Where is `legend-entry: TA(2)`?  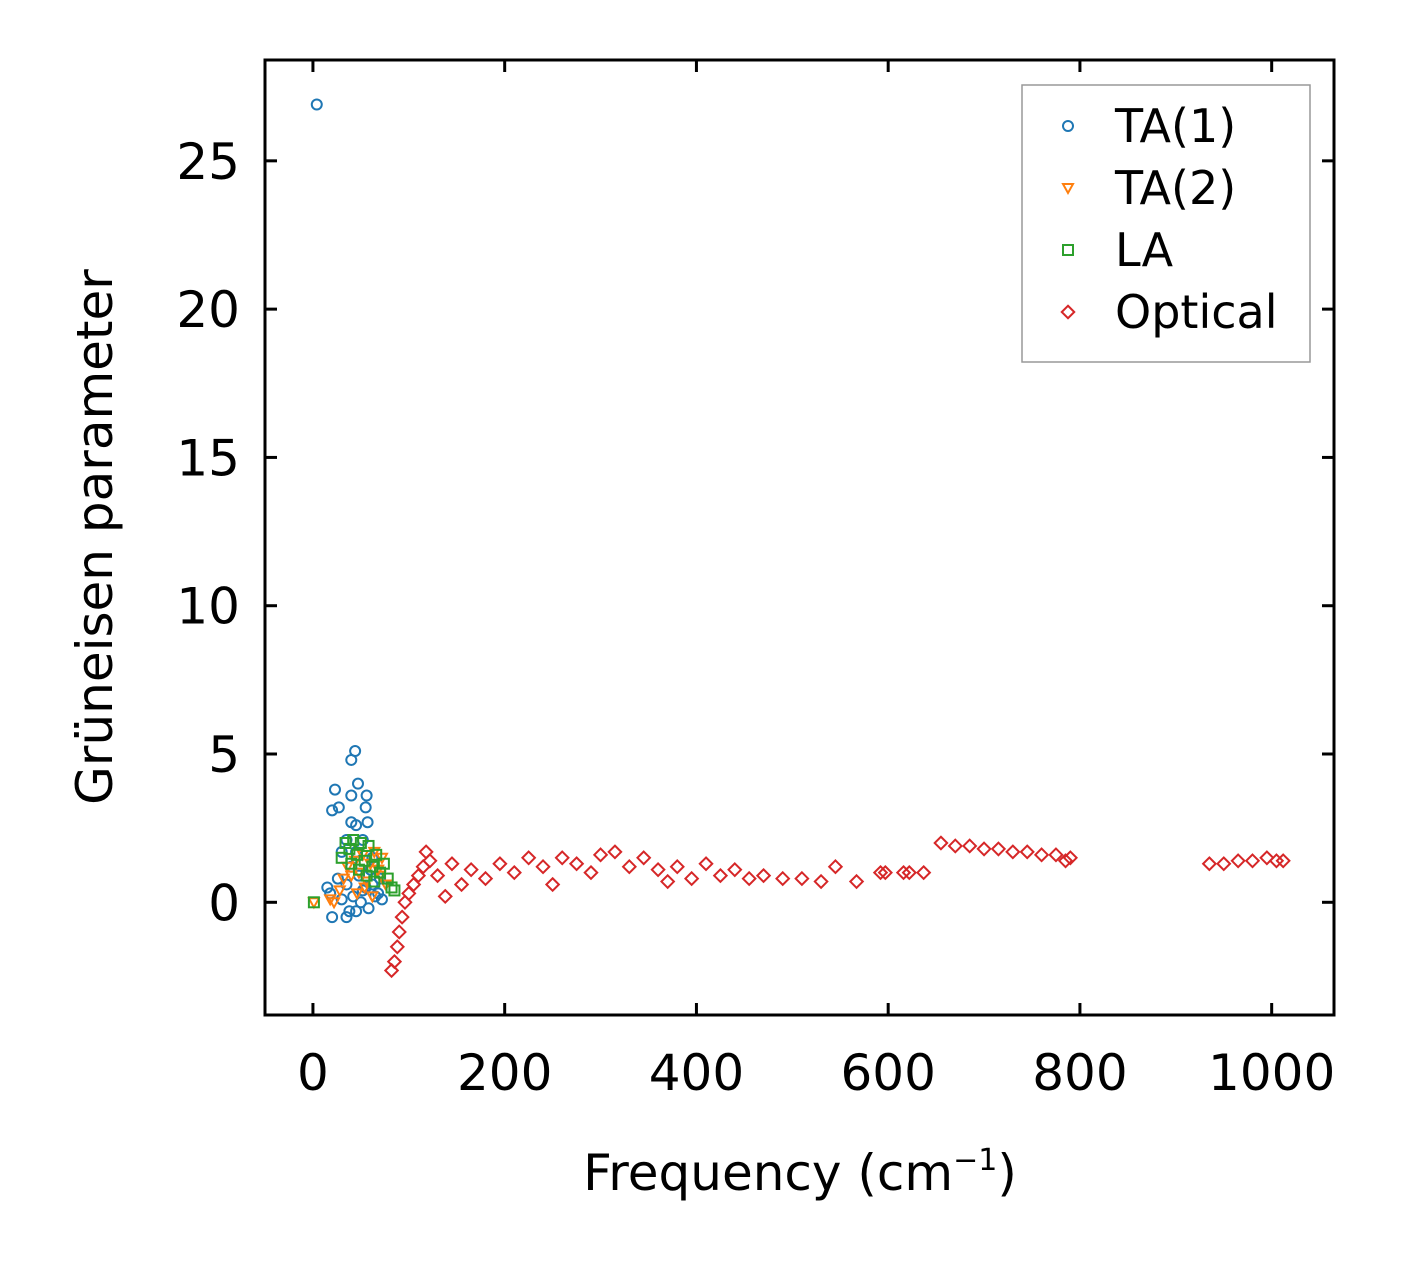
legend-entry: TA(2) is located at coordinates (1148, 188).